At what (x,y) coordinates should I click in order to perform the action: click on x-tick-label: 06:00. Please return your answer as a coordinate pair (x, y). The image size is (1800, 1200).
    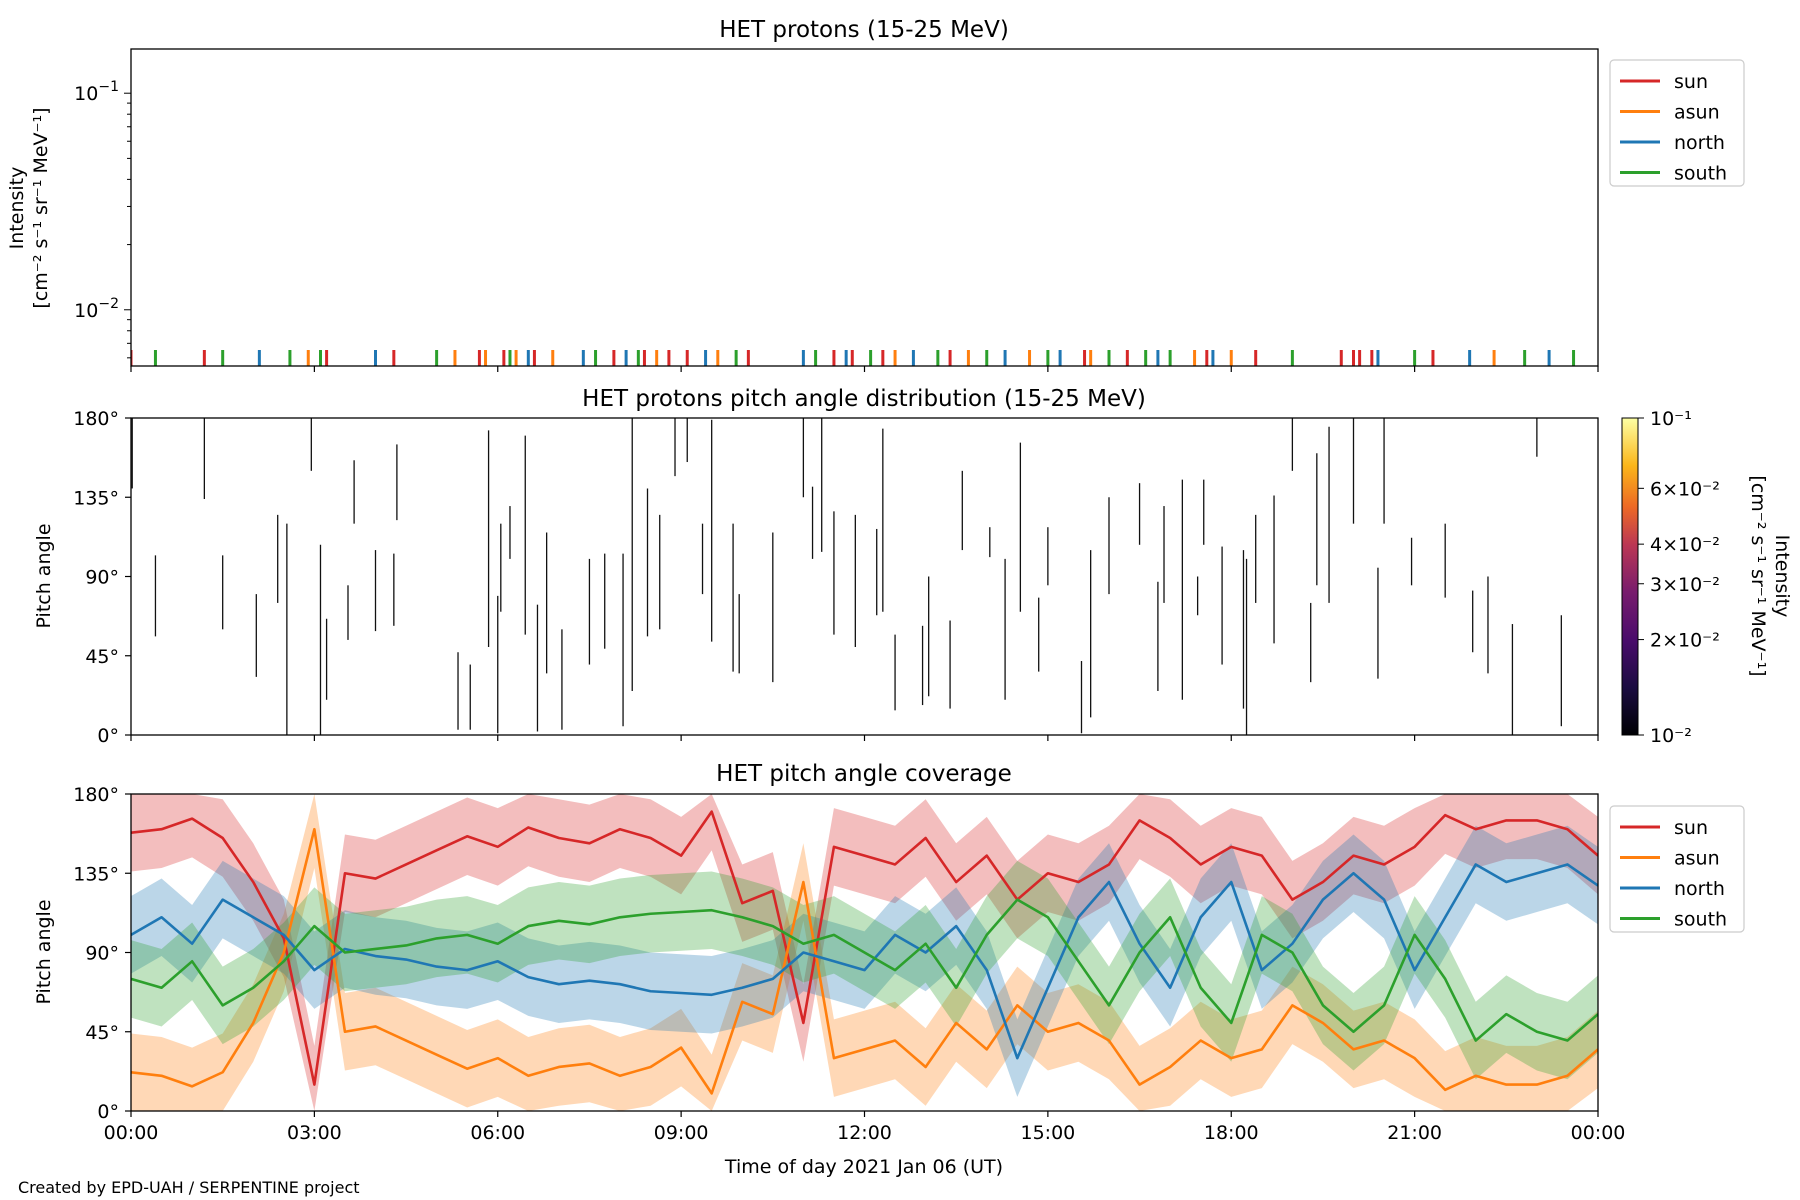
    Looking at the image, I should click on (497, 1133).